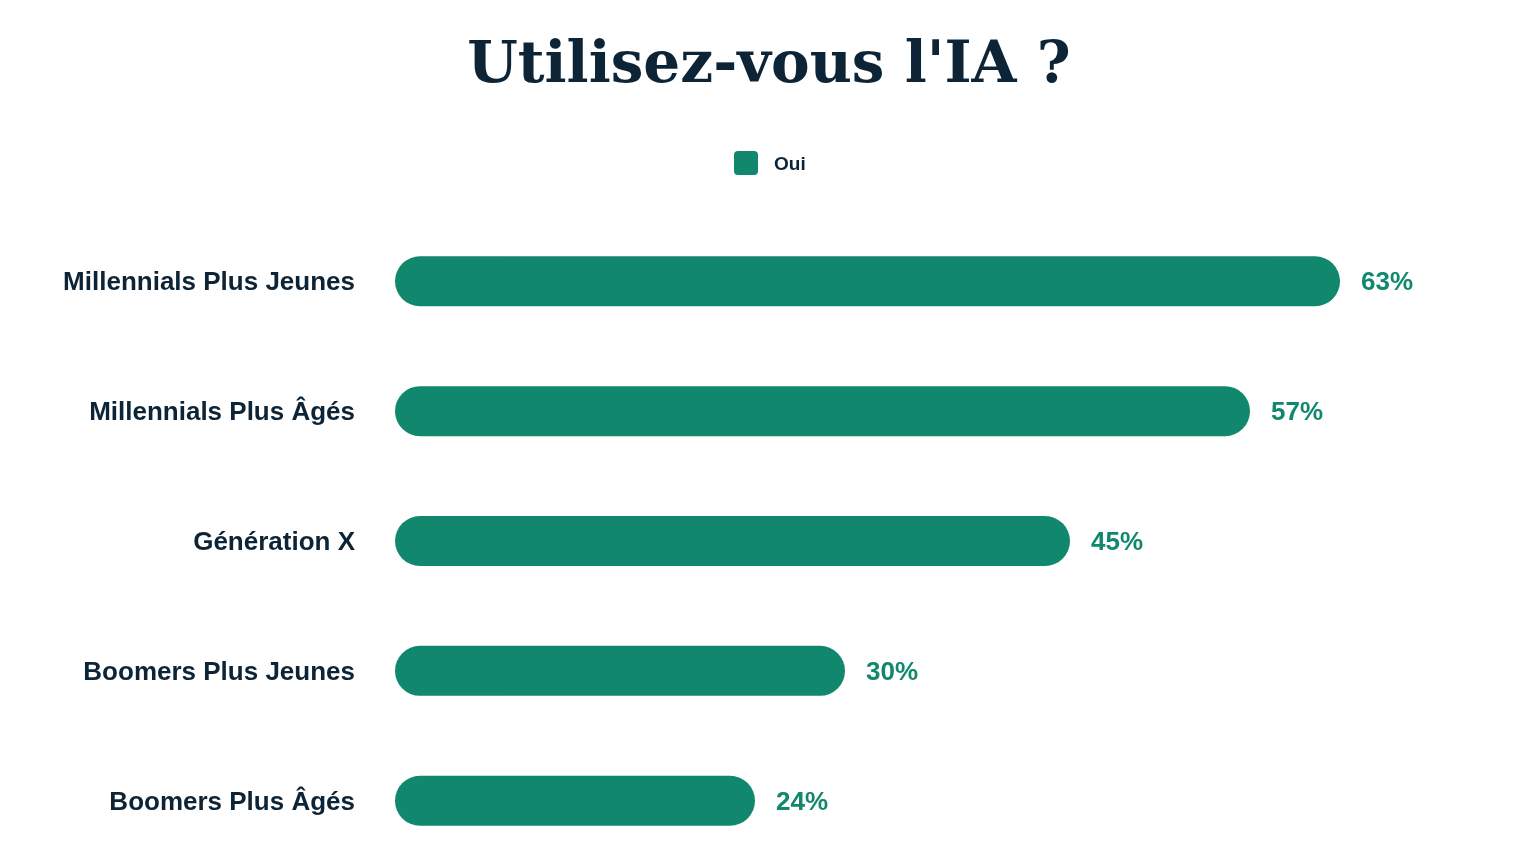  I want to click on y-tick-label: Boomers Plus Âgés, so click(232, 800).